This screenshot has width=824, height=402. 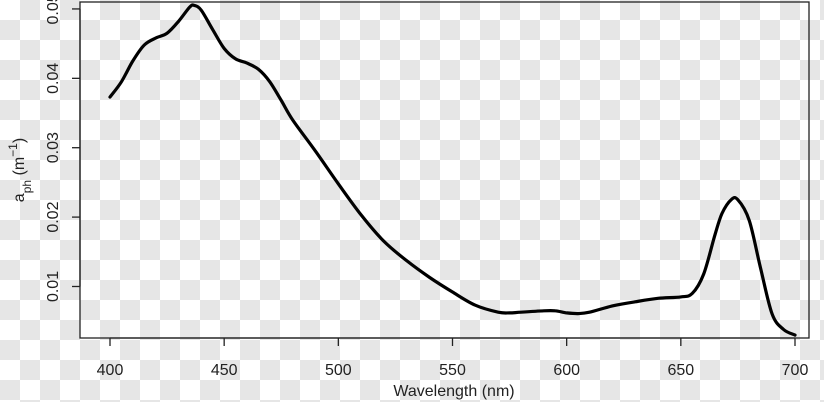 I want to click on x-axis: 400 450 500 550 600 650 700, so click(x=453, y=358).